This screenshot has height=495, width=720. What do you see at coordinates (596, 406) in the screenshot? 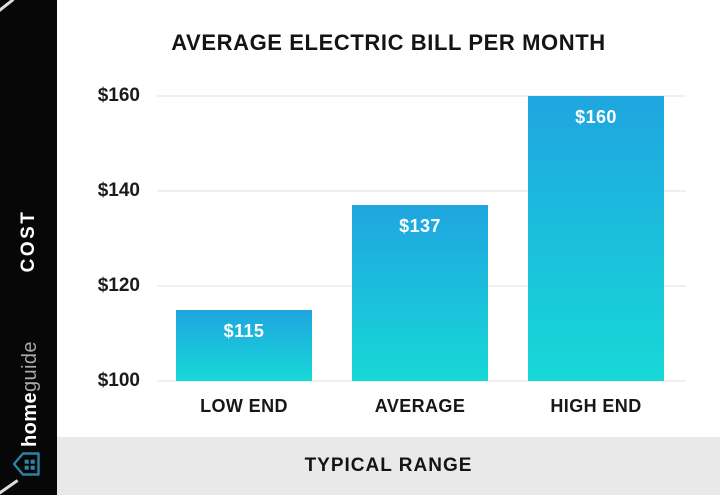
I see `x-category-label-3: HIGH END` at bounding box center [596, 406].